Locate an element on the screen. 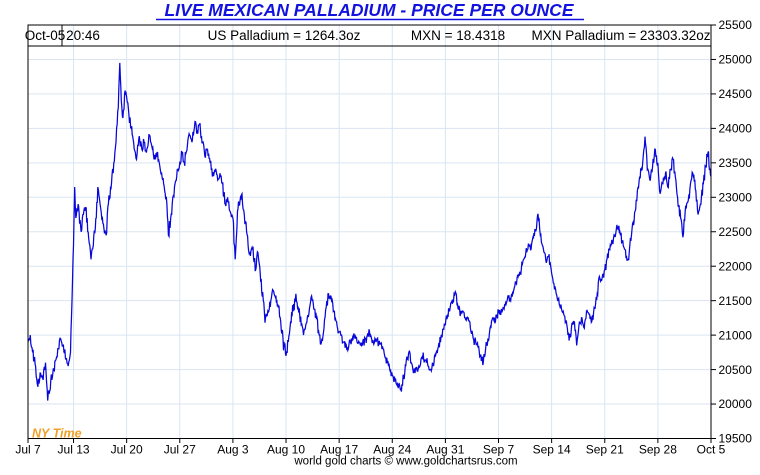 This screenshot has width=760, height=475. x-axis-label: Oct 5 is located at coordinates (711, 450).